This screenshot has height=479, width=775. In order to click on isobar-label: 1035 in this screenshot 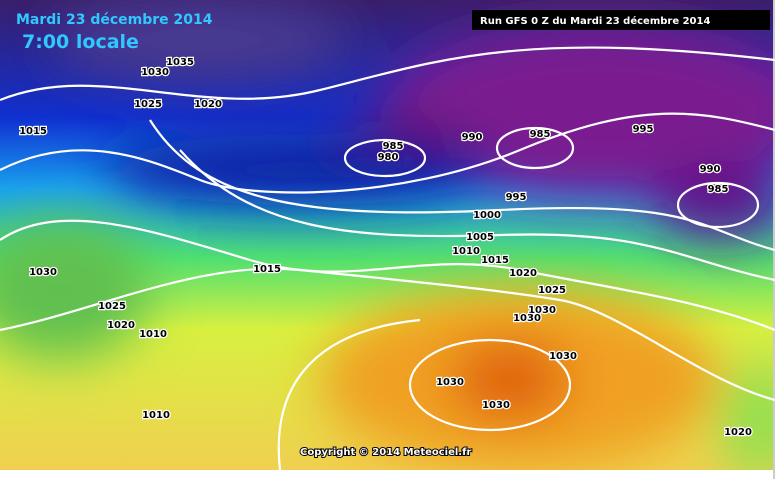, I will do `click(180, 62)`.